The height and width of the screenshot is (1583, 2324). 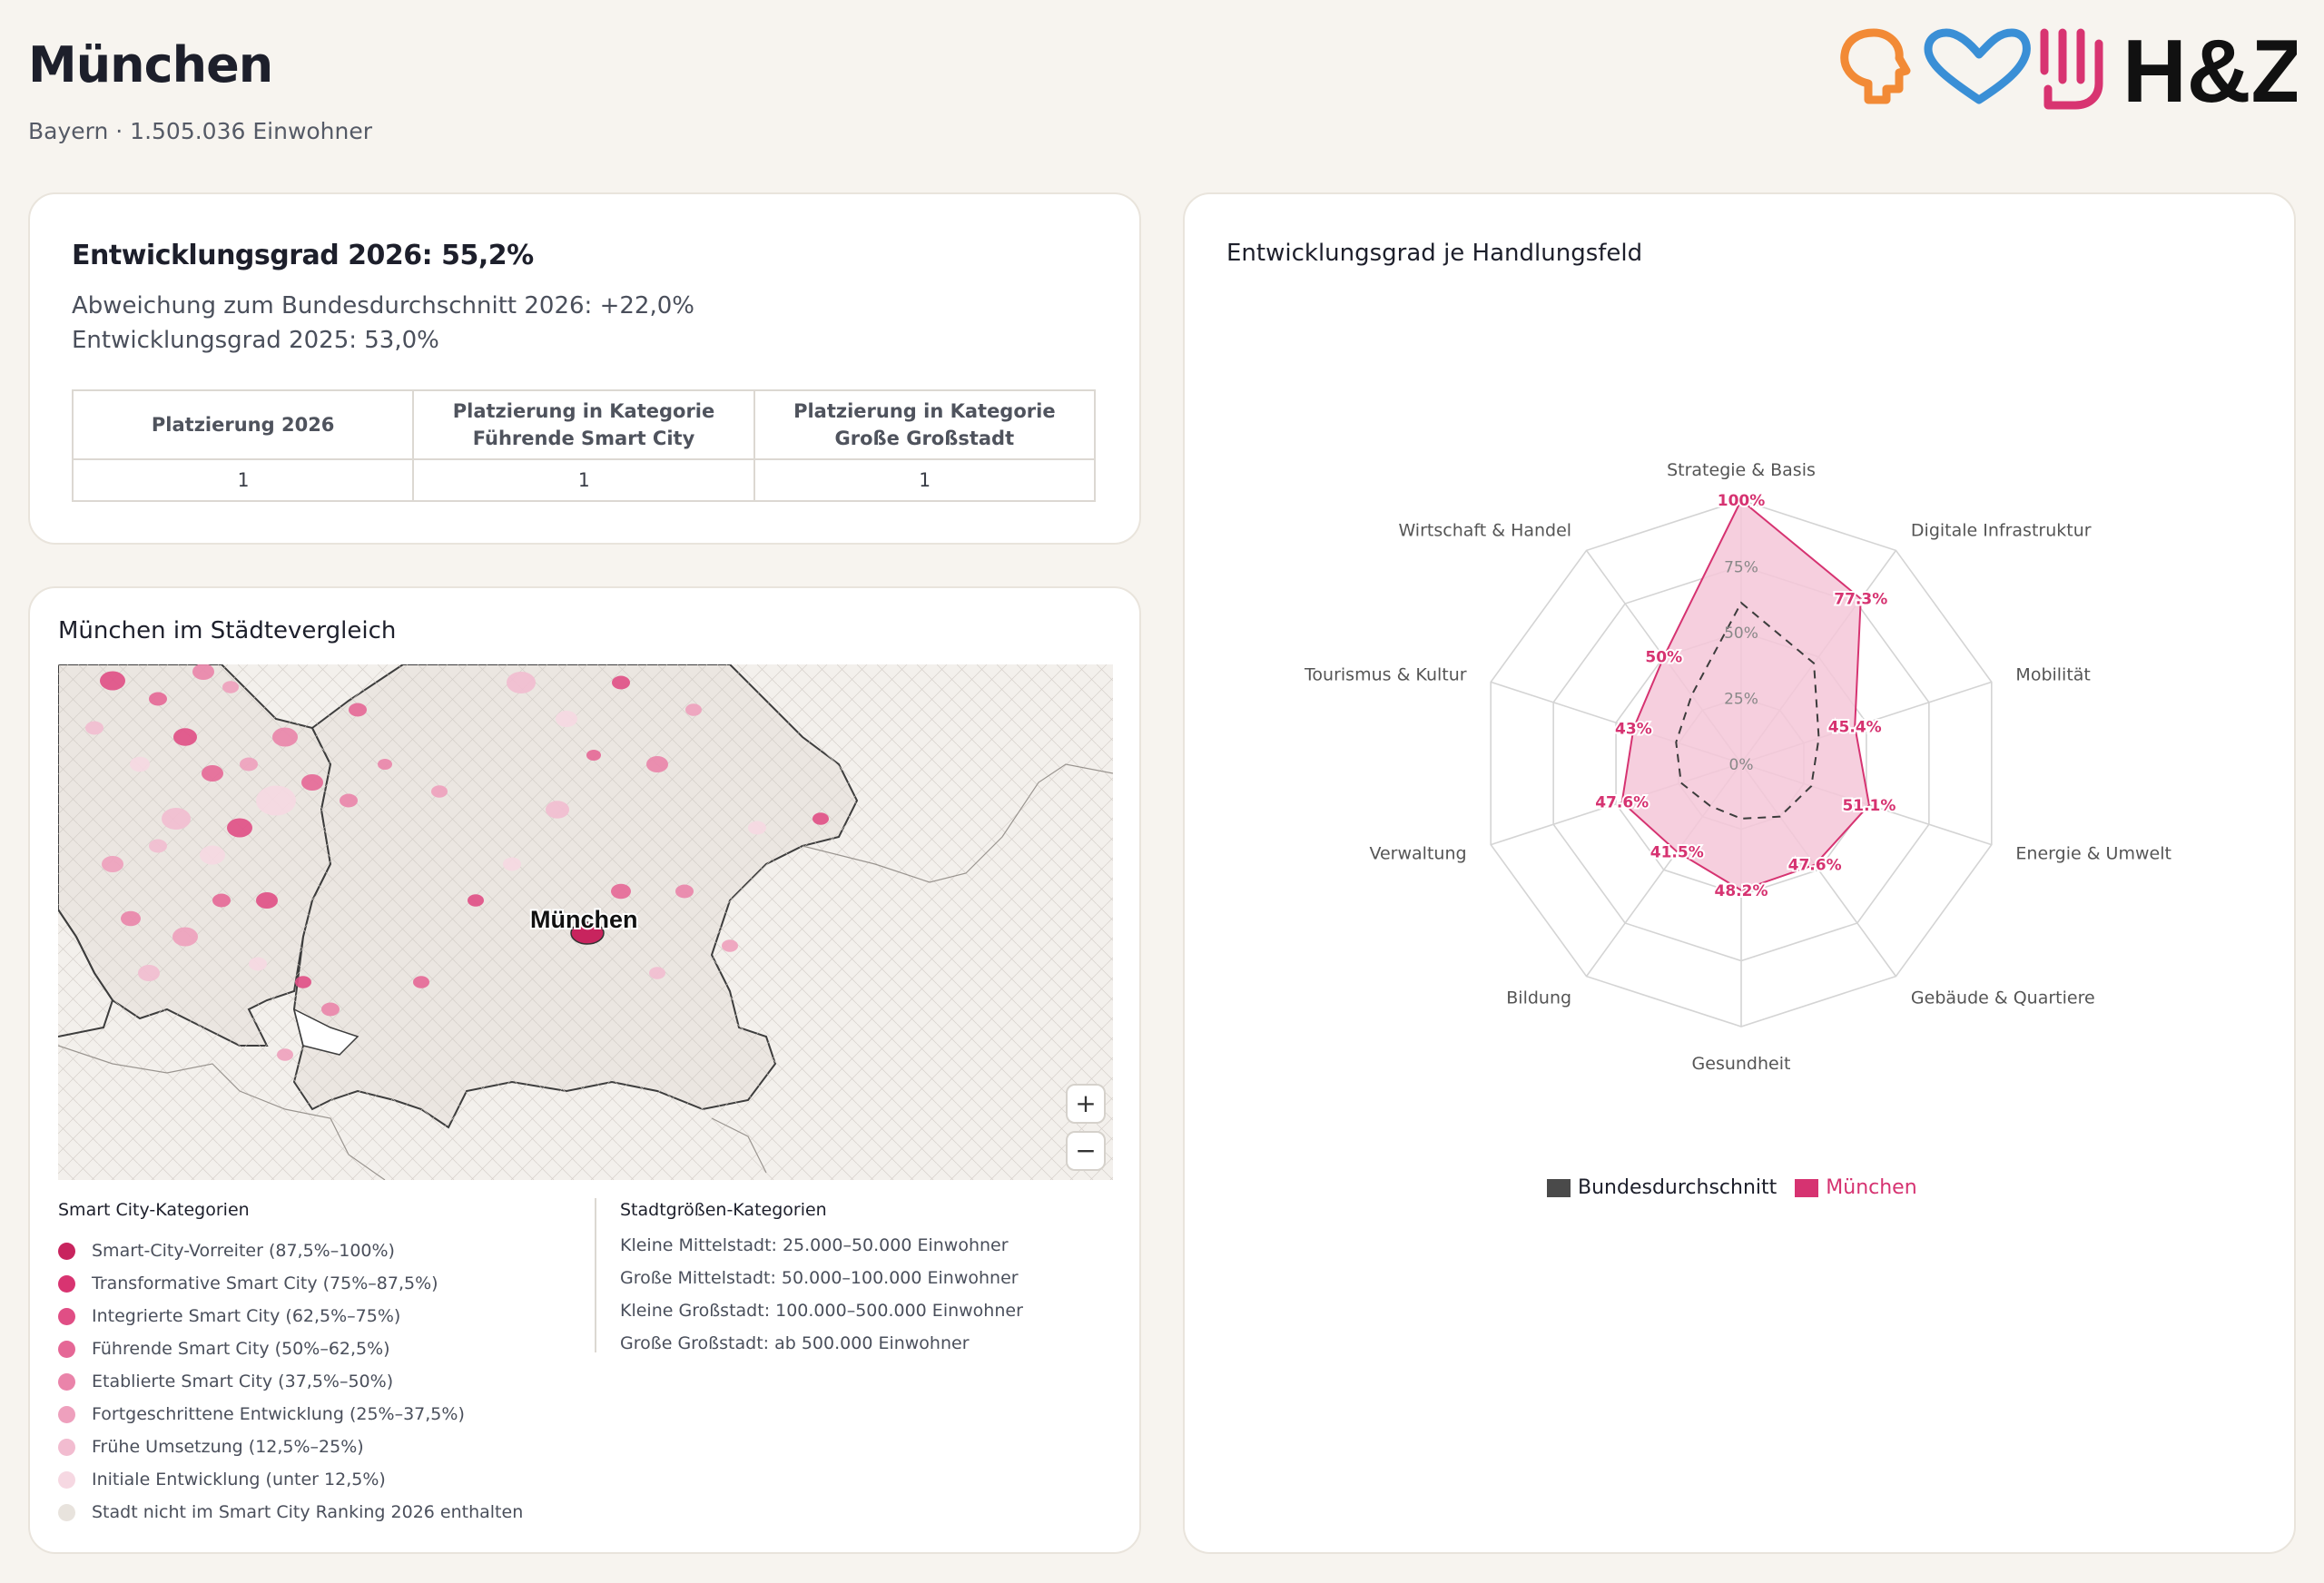 I want to click on radar-axis-label: Verwaltung, so click(x=1417, y=853).